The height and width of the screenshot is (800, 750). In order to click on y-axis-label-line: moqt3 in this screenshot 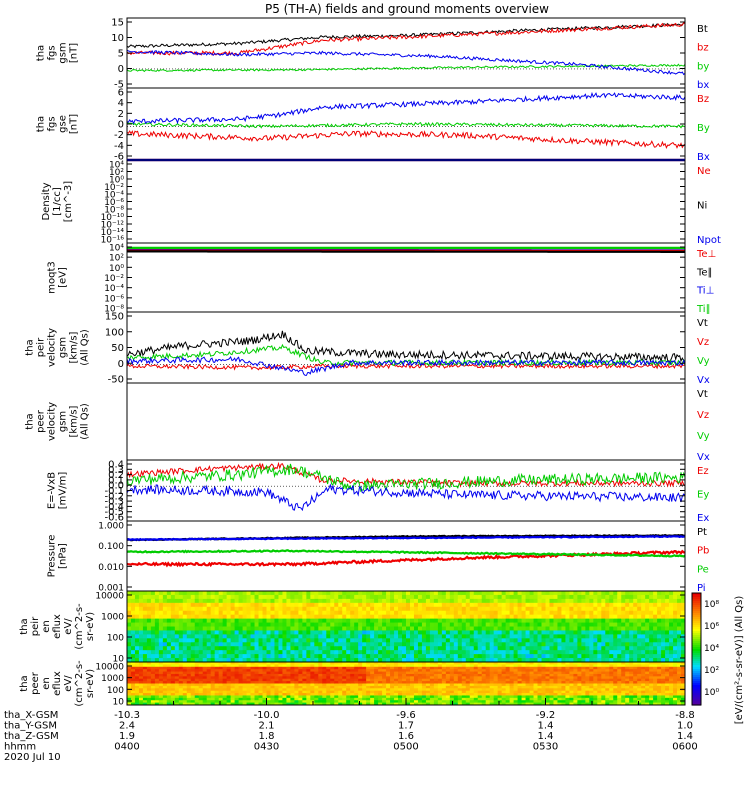, I will do `click(52, 277)`.